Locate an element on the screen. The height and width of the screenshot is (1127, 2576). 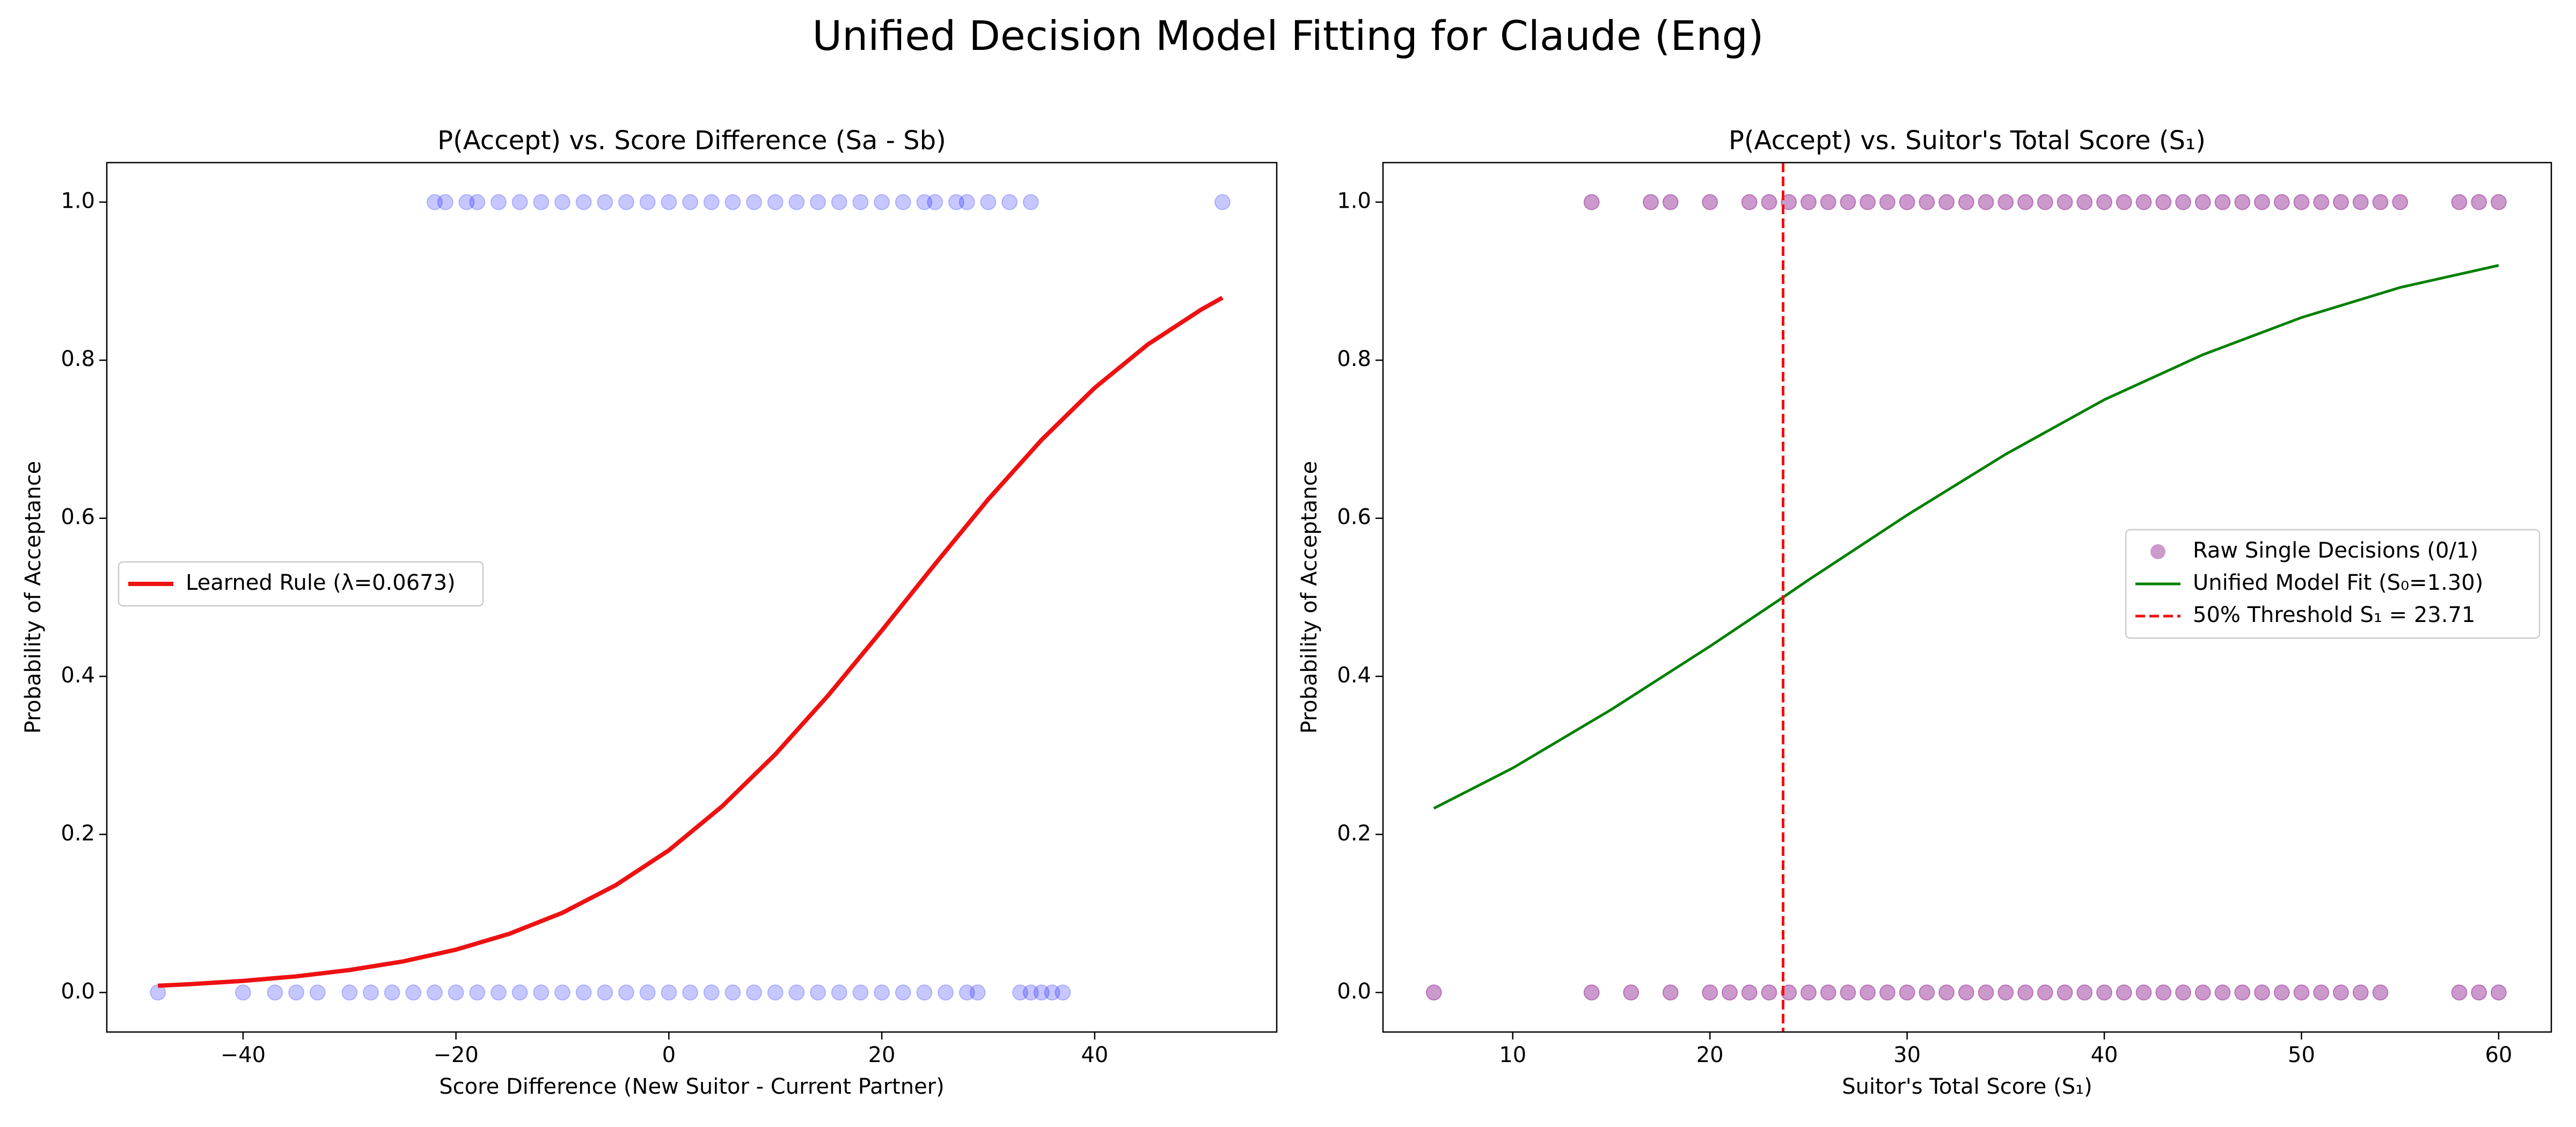
axis-title: P(Accept) vs. Score Difference (Sa - Sb) is located at coordinates (691, 141).